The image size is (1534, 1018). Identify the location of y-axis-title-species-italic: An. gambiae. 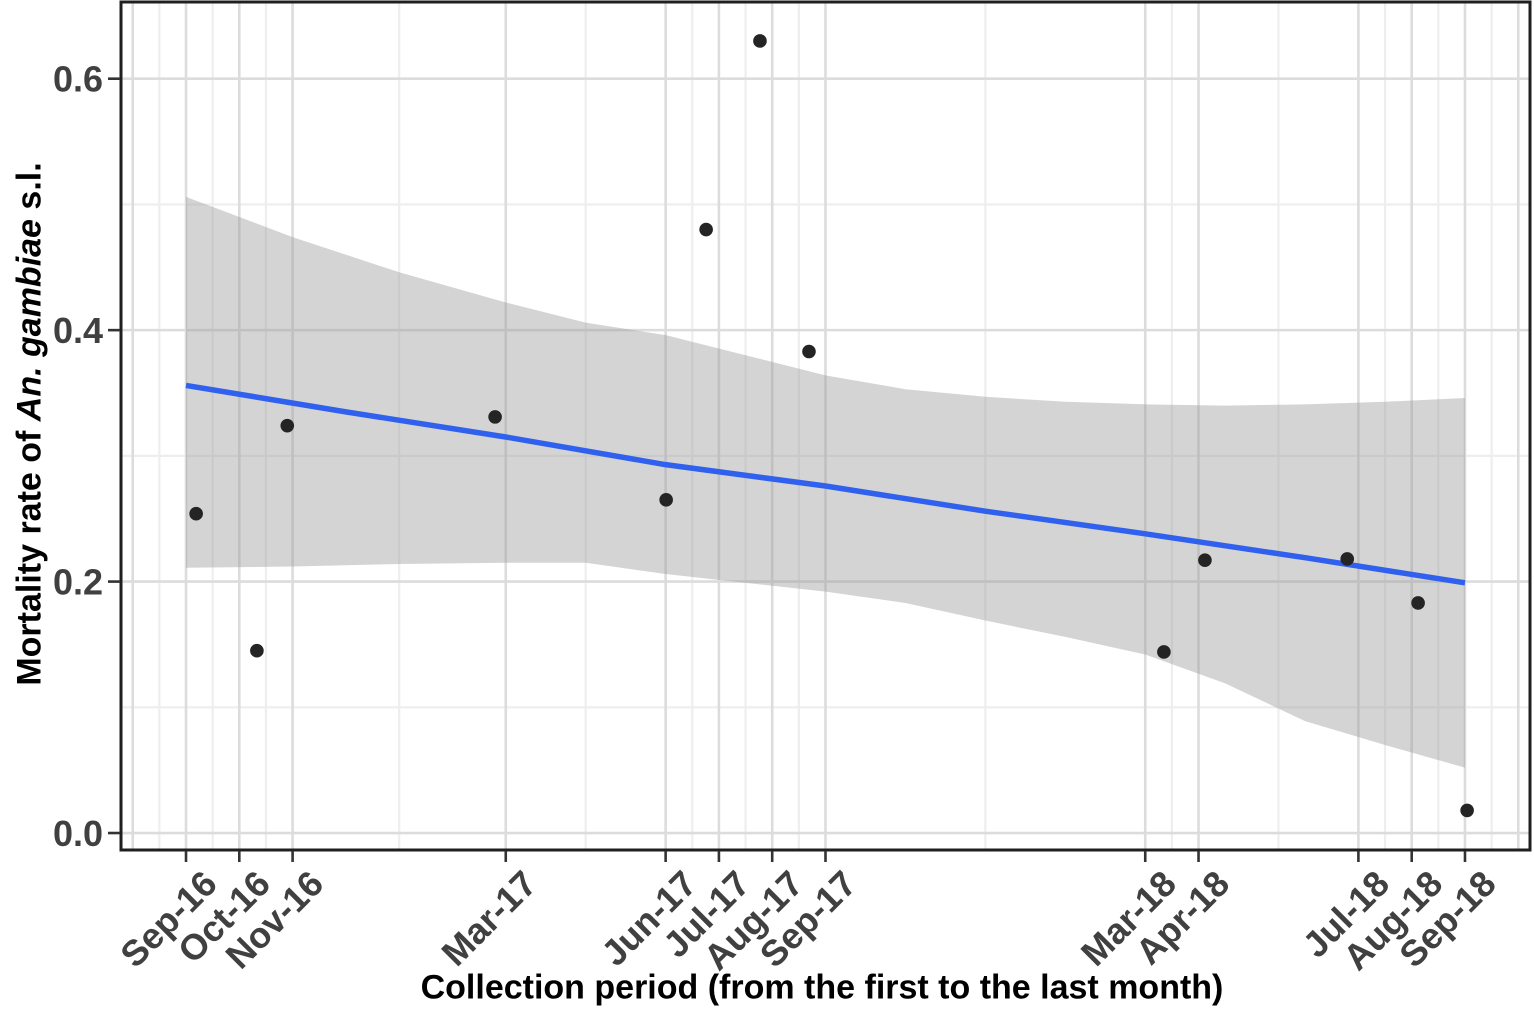
(29, 320).